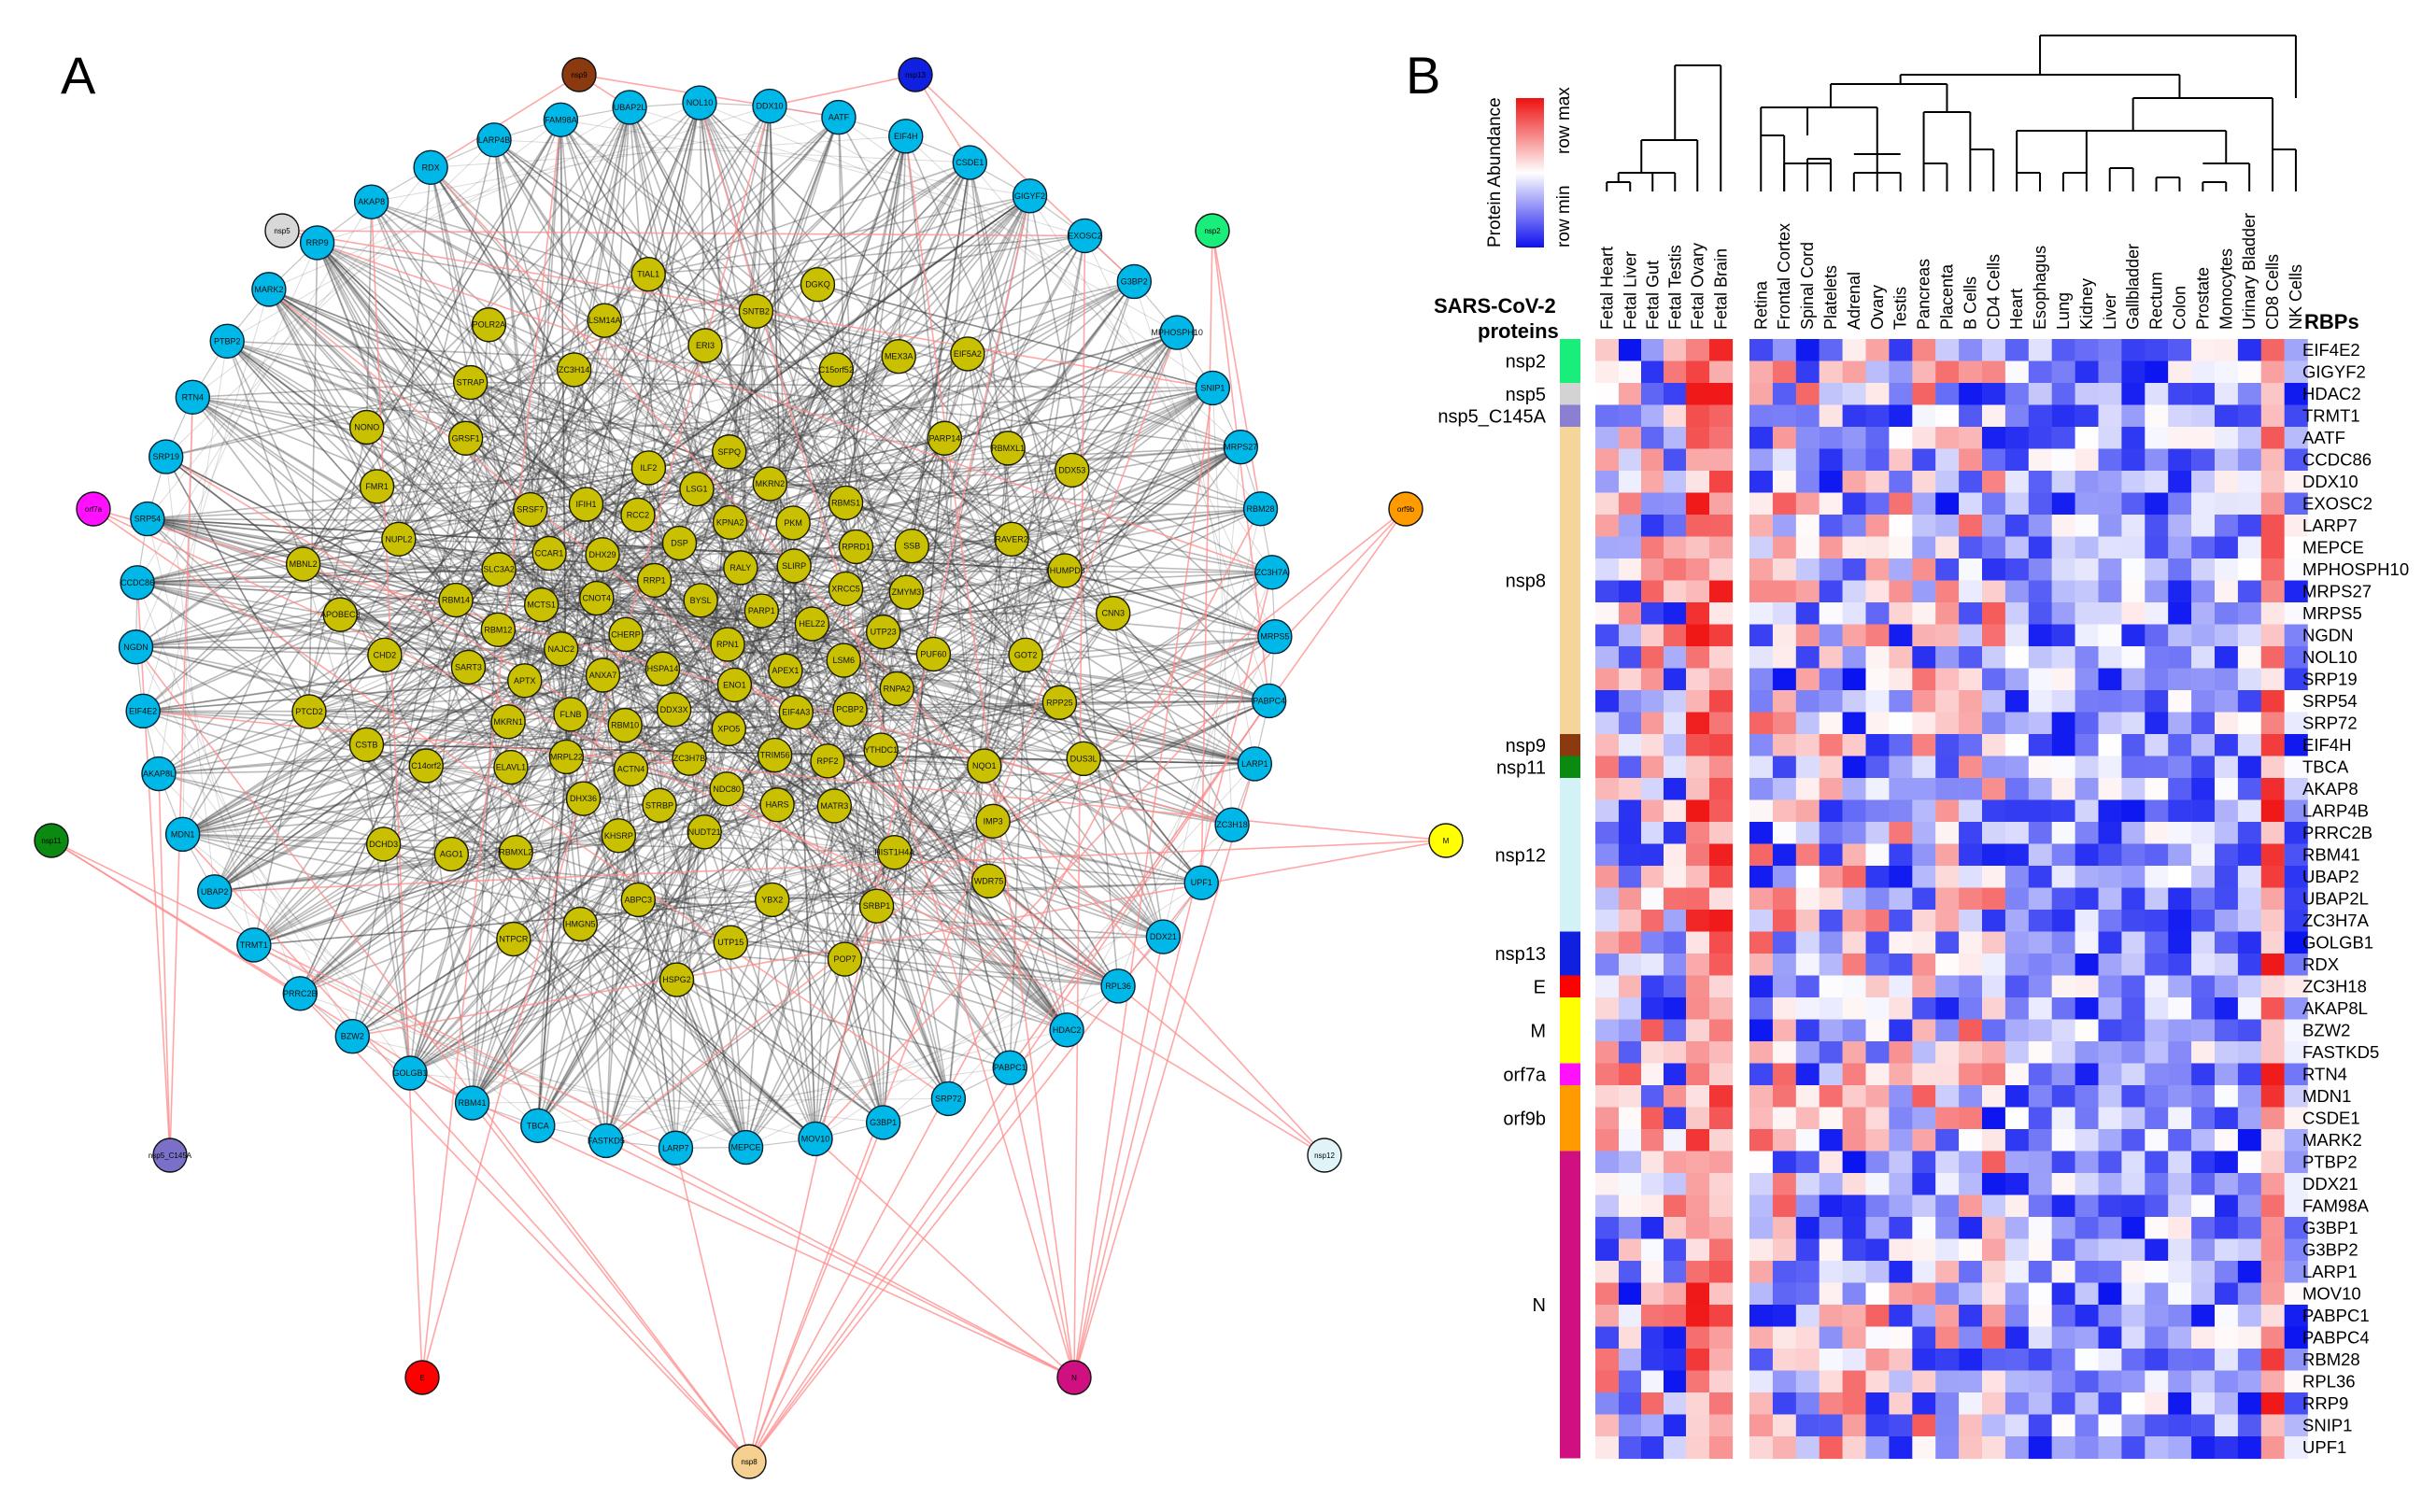 The image size is (2436, 1512). What do you see at coordinates (762, 611) in the screenshot?
I see `host-node-parp1: PARP1` at bounding box center [762, 611].